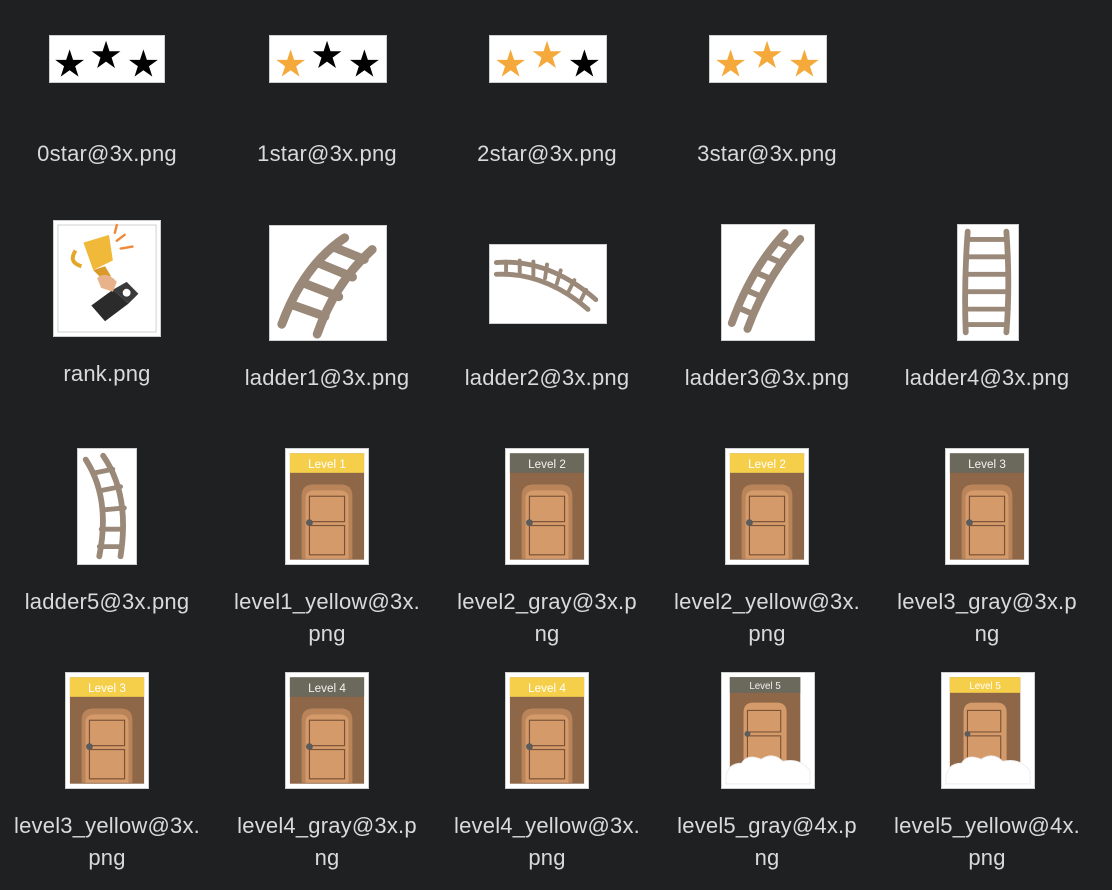 Image resolution: width=1112 pixels, height=890 pixels. What do you see at coordinates (327, 153) in the screenshot?
I see `file-name: 1star@3x.png` at bounding box center [327, 153].